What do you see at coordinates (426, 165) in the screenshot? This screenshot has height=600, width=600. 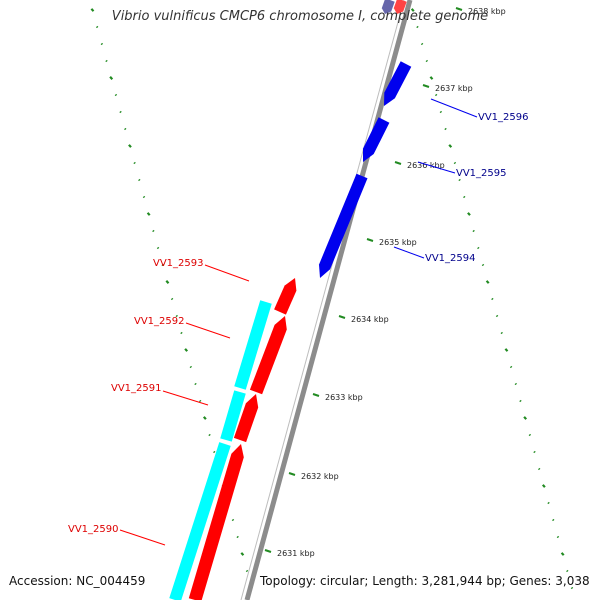 I see `kbp-label: 2636 kbp` at bounding box center [426, 165].